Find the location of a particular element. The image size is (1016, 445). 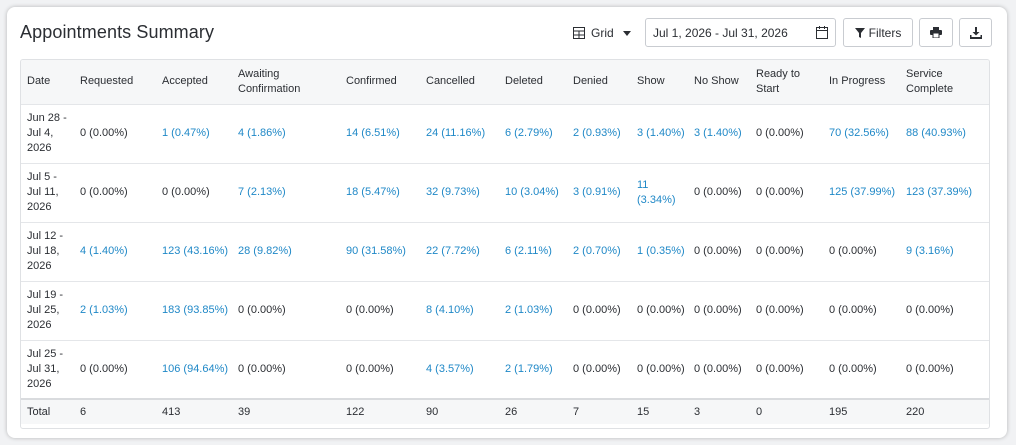

count-link: 3 (0.91%) is located at coordinates (597, 192).